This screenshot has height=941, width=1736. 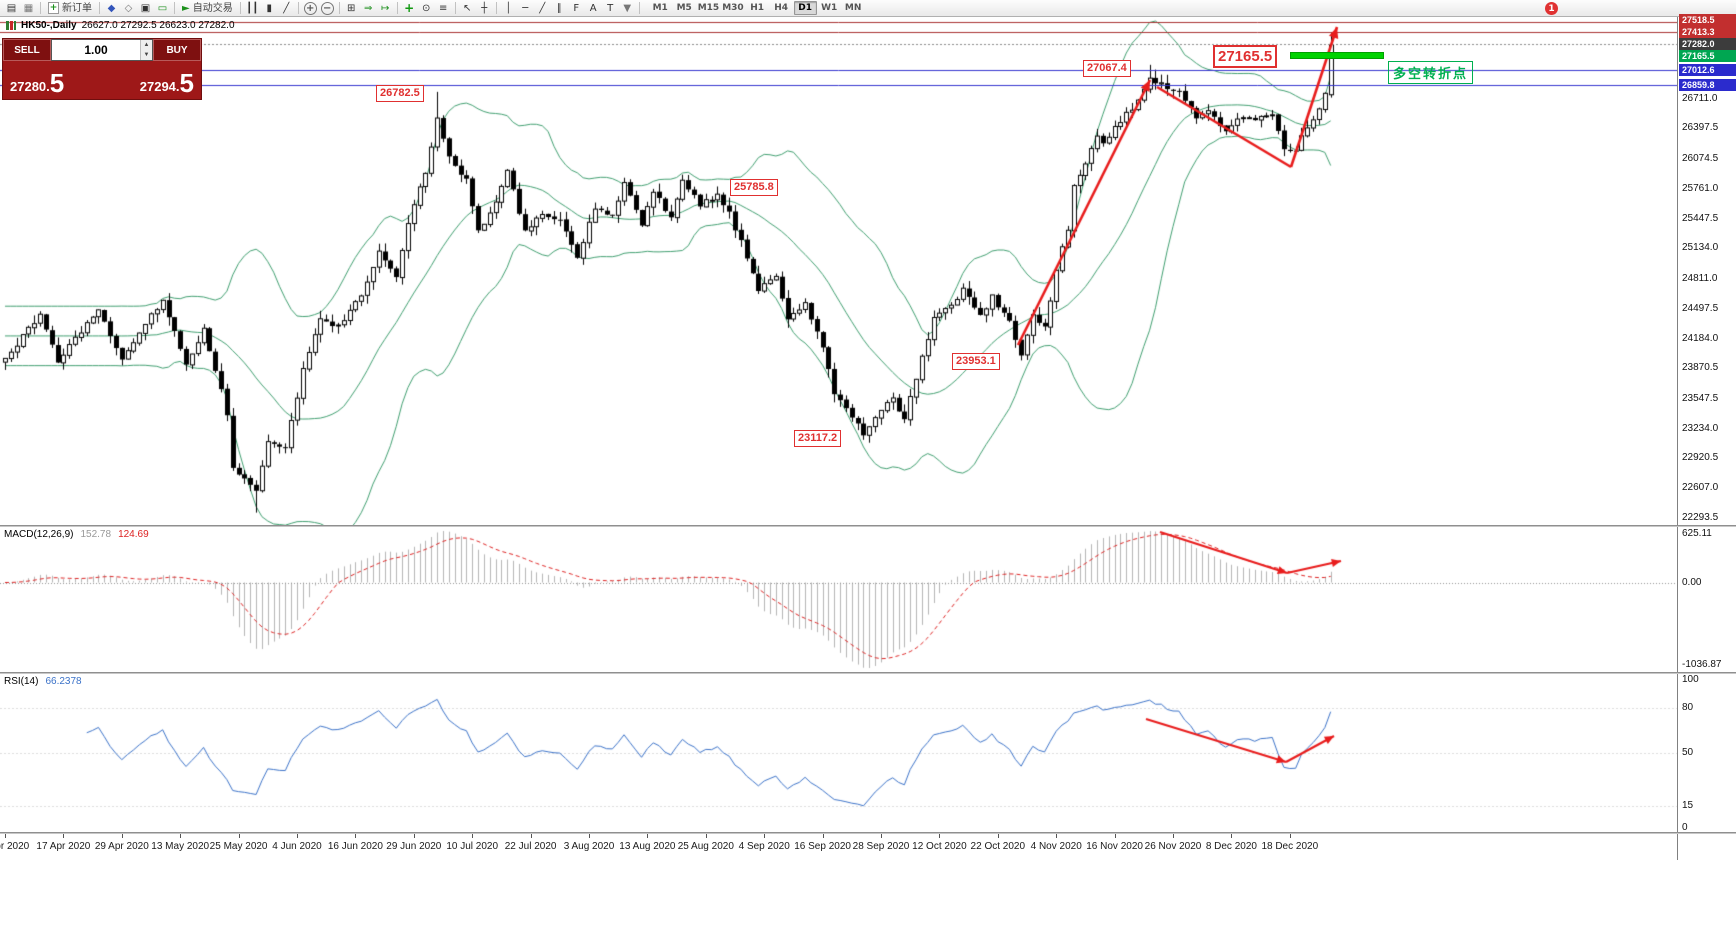 What do you see at coordinates (158, 25) in the screenshot?
I see `chart-ohlc-values: 26627.0 27292.5 26623.0 27282.0` at bounding box center [158, 25].